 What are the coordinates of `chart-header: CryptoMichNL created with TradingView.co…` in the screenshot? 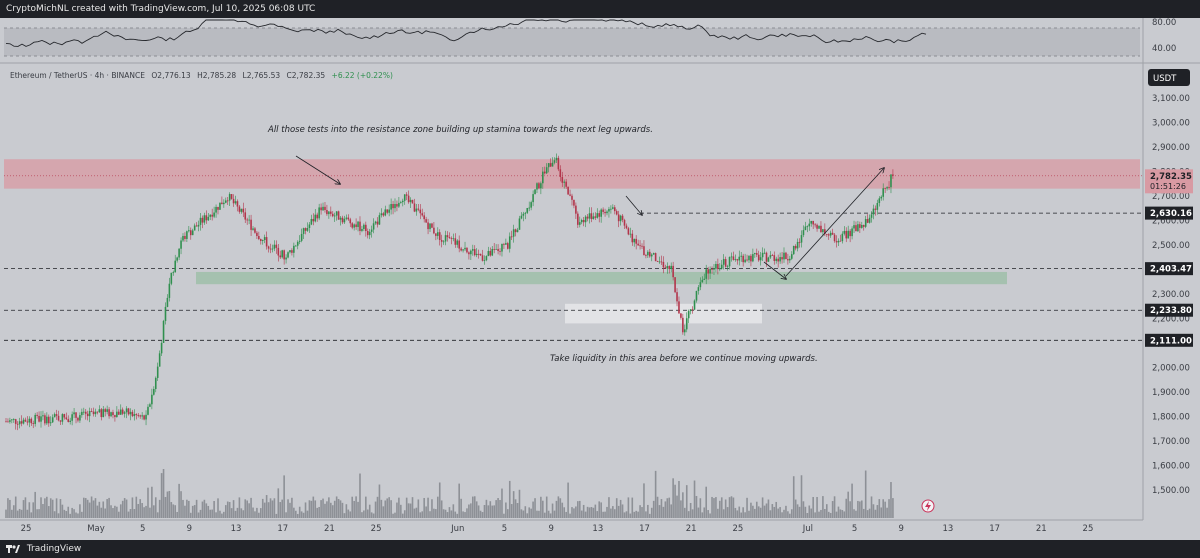 It's located at (600, 9).